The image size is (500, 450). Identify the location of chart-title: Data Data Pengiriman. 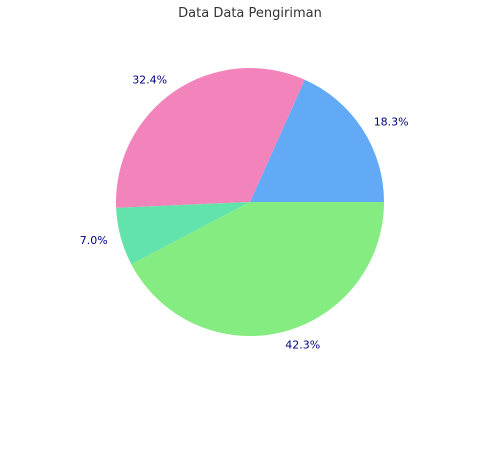
(250, 13).